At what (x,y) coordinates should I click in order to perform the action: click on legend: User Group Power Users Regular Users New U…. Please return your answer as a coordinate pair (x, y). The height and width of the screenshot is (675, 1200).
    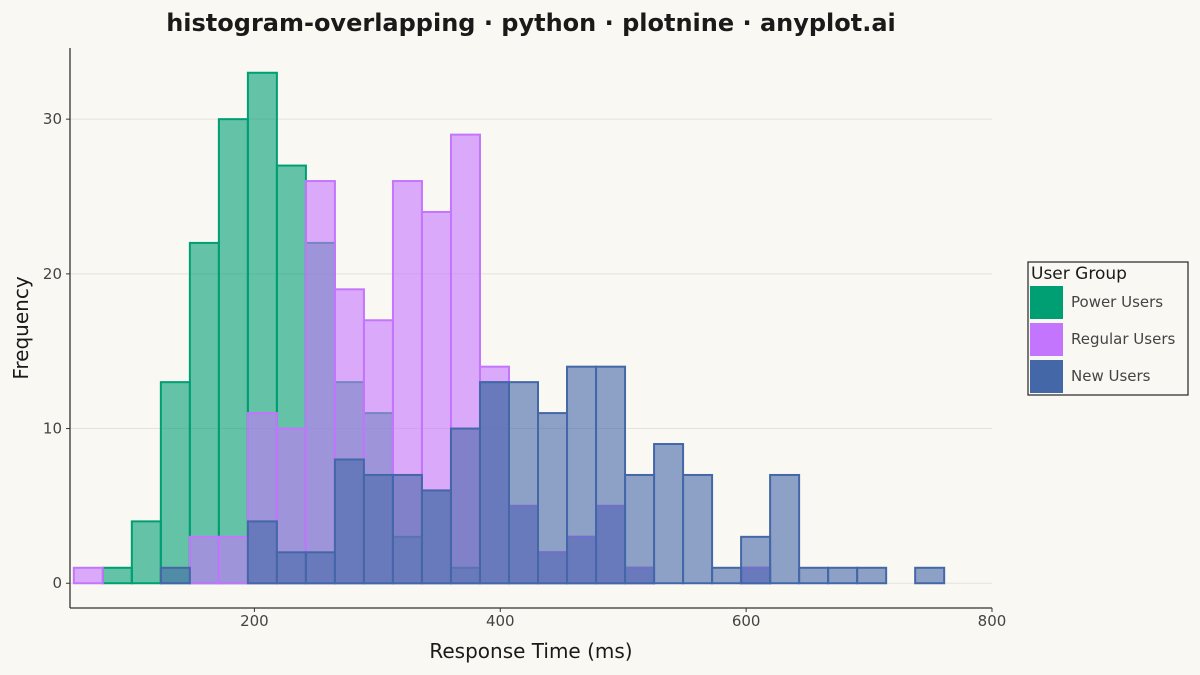
    Looking at the image, I should click on (1108, 328).